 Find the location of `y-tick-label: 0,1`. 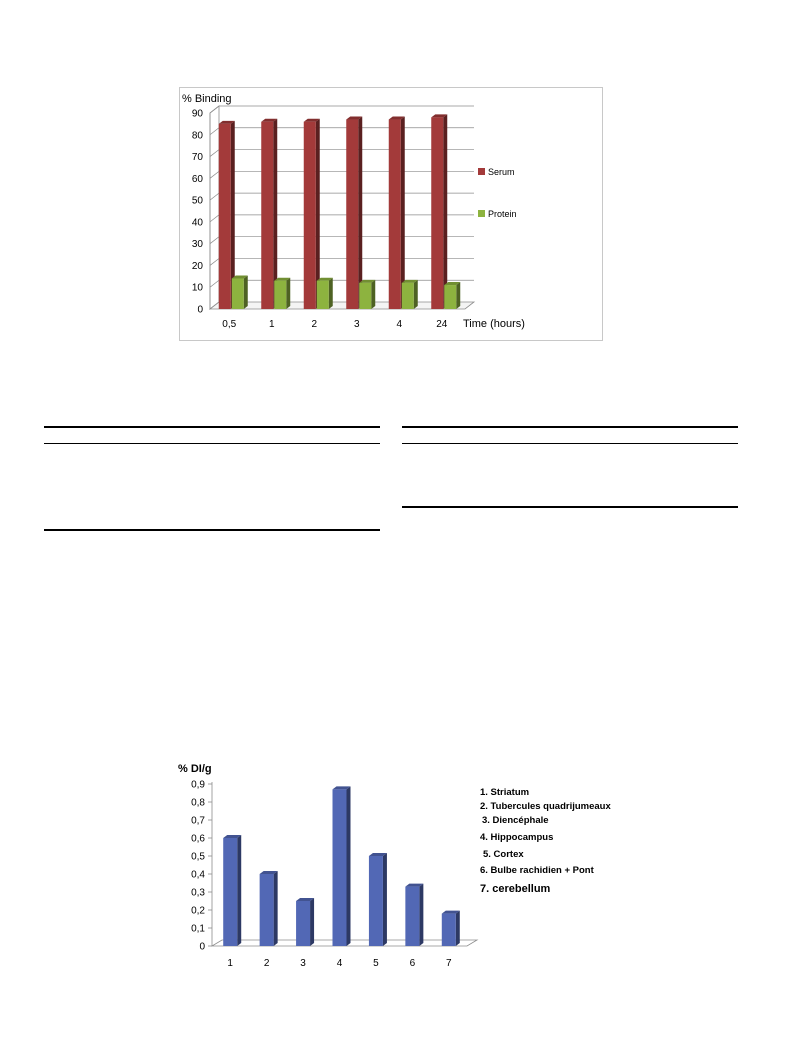

y-tick-label: 0,1 is located at coordinates (198, 929).